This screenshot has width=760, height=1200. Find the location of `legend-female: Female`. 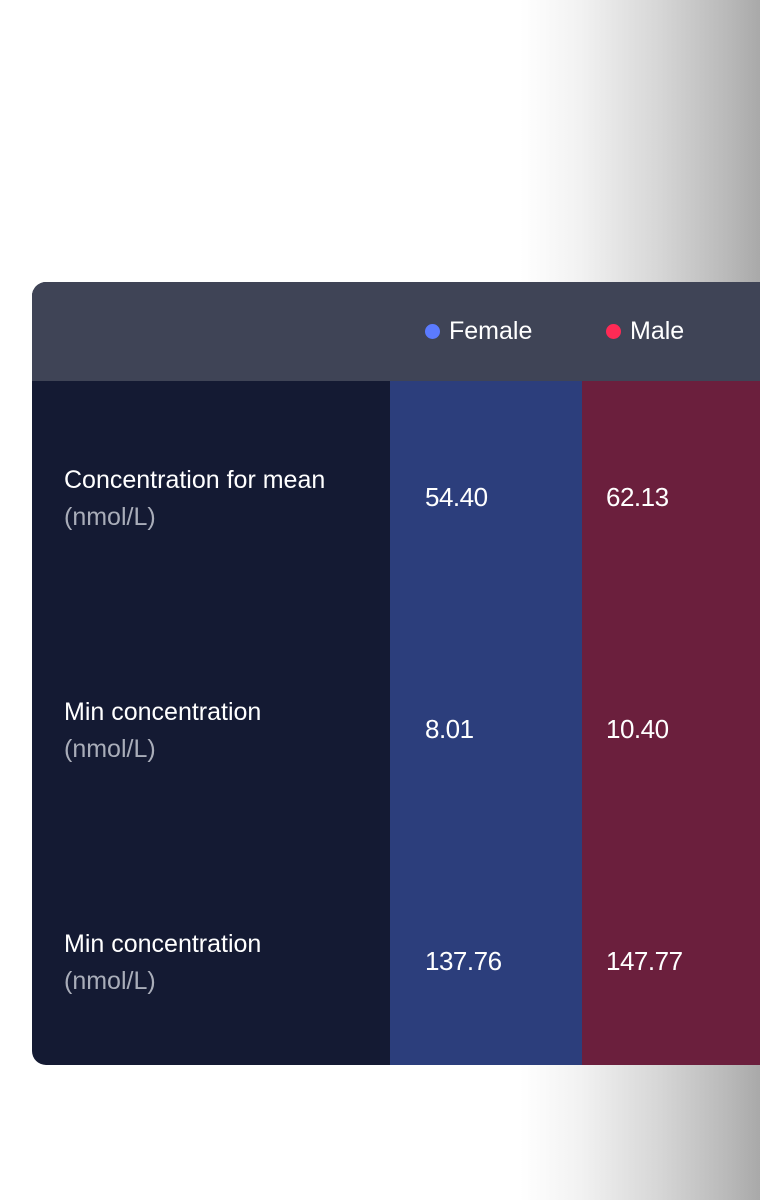

legend-female: Female is located at coordinates (478, 331).